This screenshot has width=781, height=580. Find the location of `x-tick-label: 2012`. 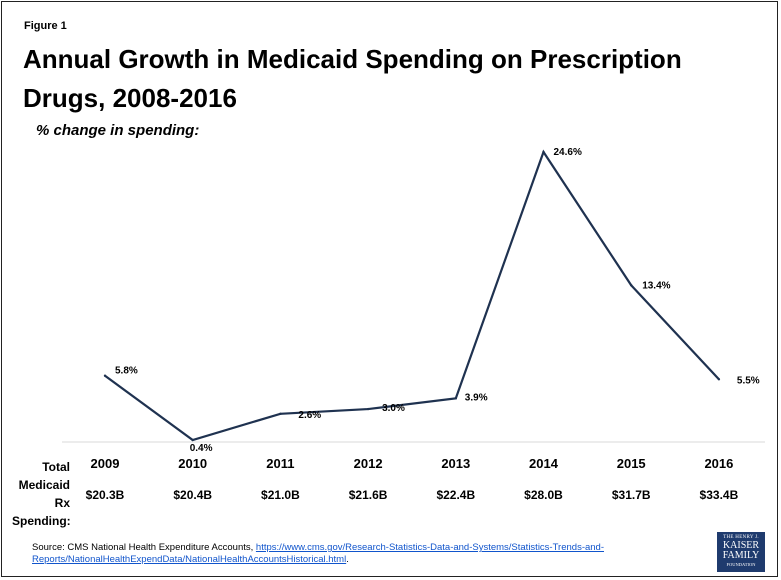

x-tick-label: 2012 is located at coordinates (368, 463).